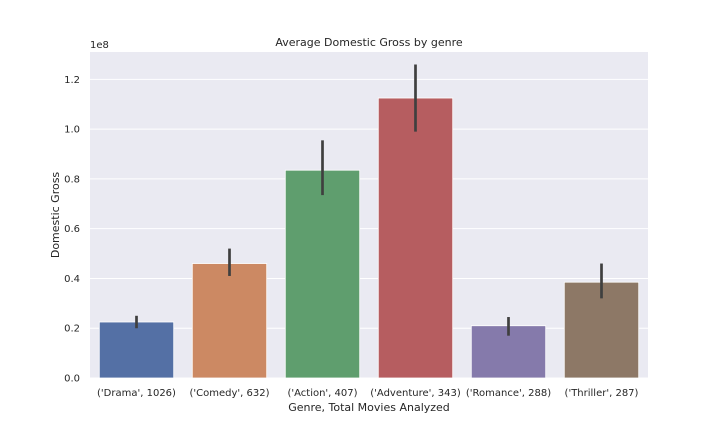  What do you see at coordinates (322, 393) in the screenshot?
I see `x-tick-label: ('Action', 407)` at bounding box center [322, 393].